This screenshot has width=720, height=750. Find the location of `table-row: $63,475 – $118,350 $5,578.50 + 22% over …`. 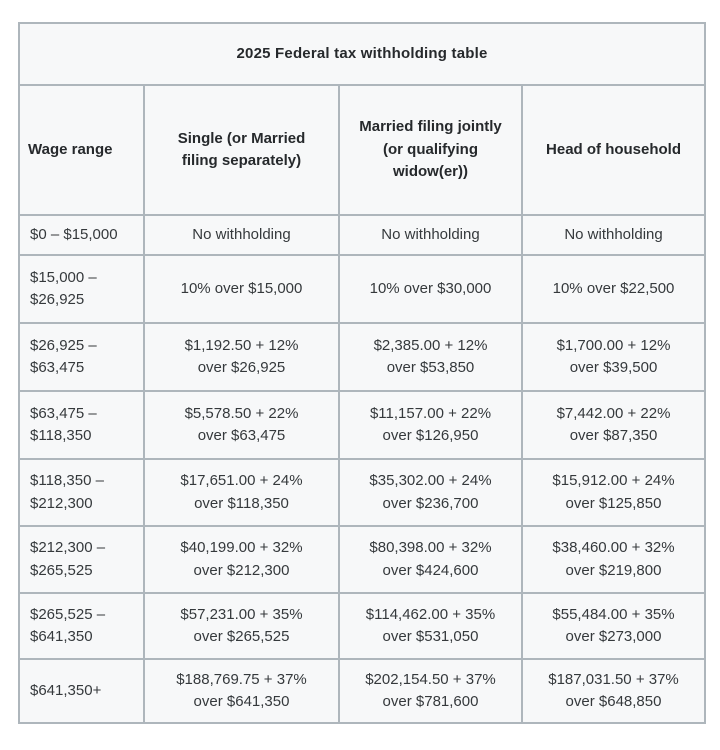

table-row: $63,475 – $118,350 $5,578.50 + 22% over … is located at coordinates (362, 425).